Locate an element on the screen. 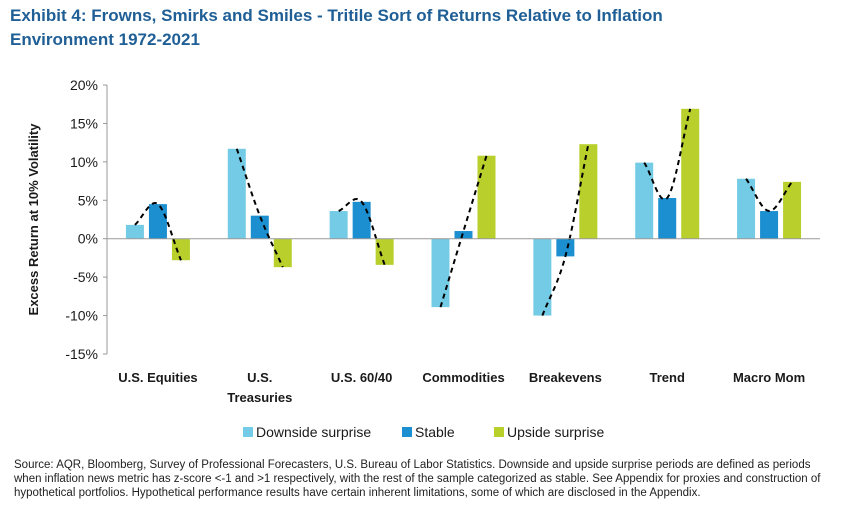 The width and height of the screenshot is (846, 527). y-tick-label: 5% is located at coordinates (88, 200).